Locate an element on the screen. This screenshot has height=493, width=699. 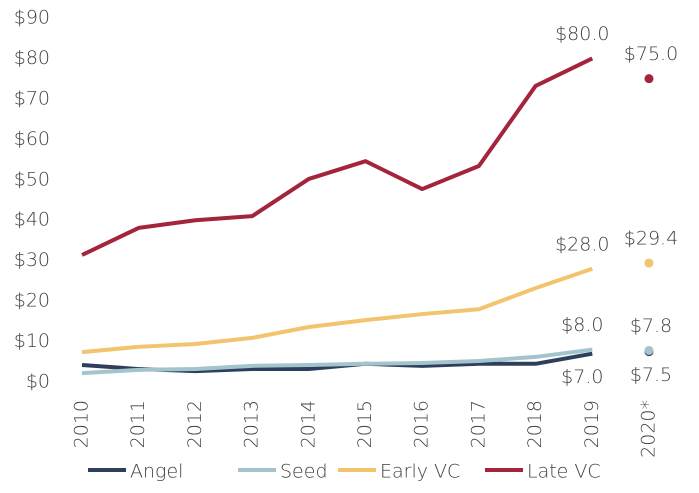
y-tick-label: $90 is located at coordinates (32, 18).